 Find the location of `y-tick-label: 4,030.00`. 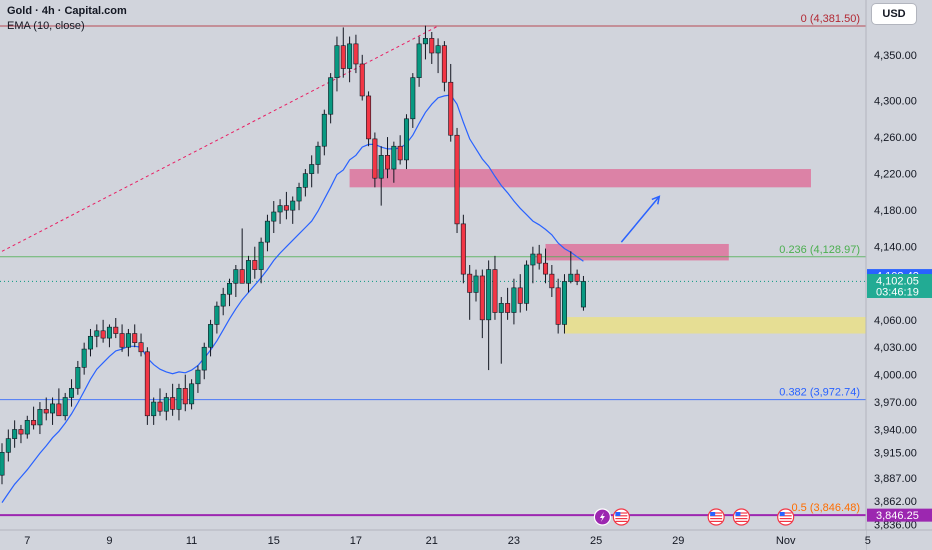

y-tick-label: 4,030.00 is located at coordinates (895, 348).